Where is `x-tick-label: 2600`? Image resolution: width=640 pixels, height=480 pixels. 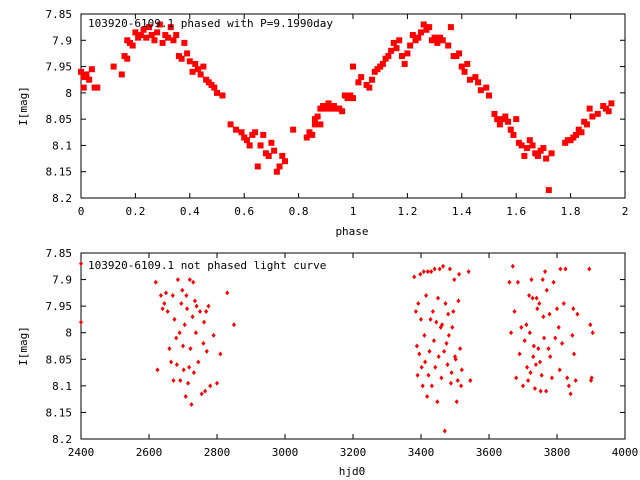 x-tick-label: 2600 is located at coordinates (149, 452).